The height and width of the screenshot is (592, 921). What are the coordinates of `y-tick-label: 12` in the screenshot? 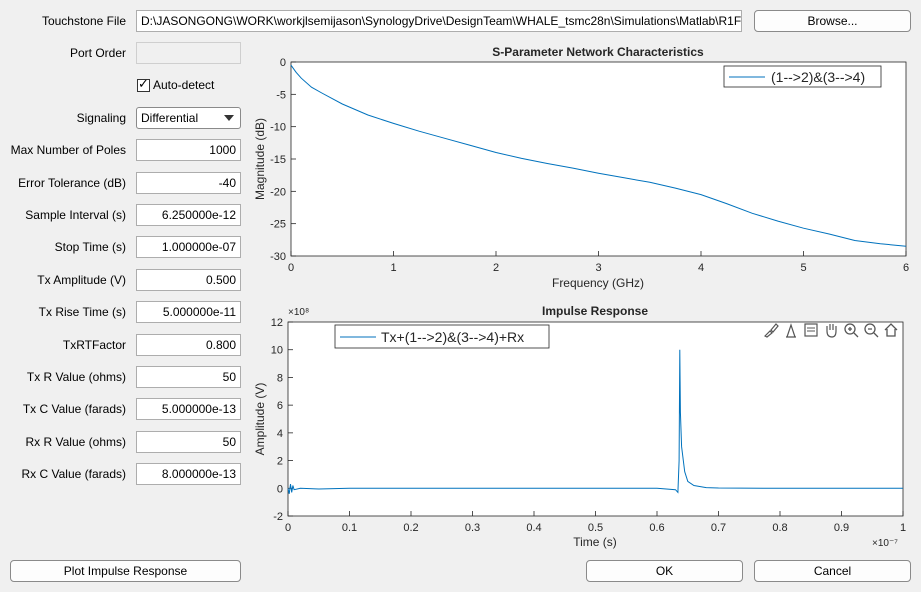 It's located at (277, 323).